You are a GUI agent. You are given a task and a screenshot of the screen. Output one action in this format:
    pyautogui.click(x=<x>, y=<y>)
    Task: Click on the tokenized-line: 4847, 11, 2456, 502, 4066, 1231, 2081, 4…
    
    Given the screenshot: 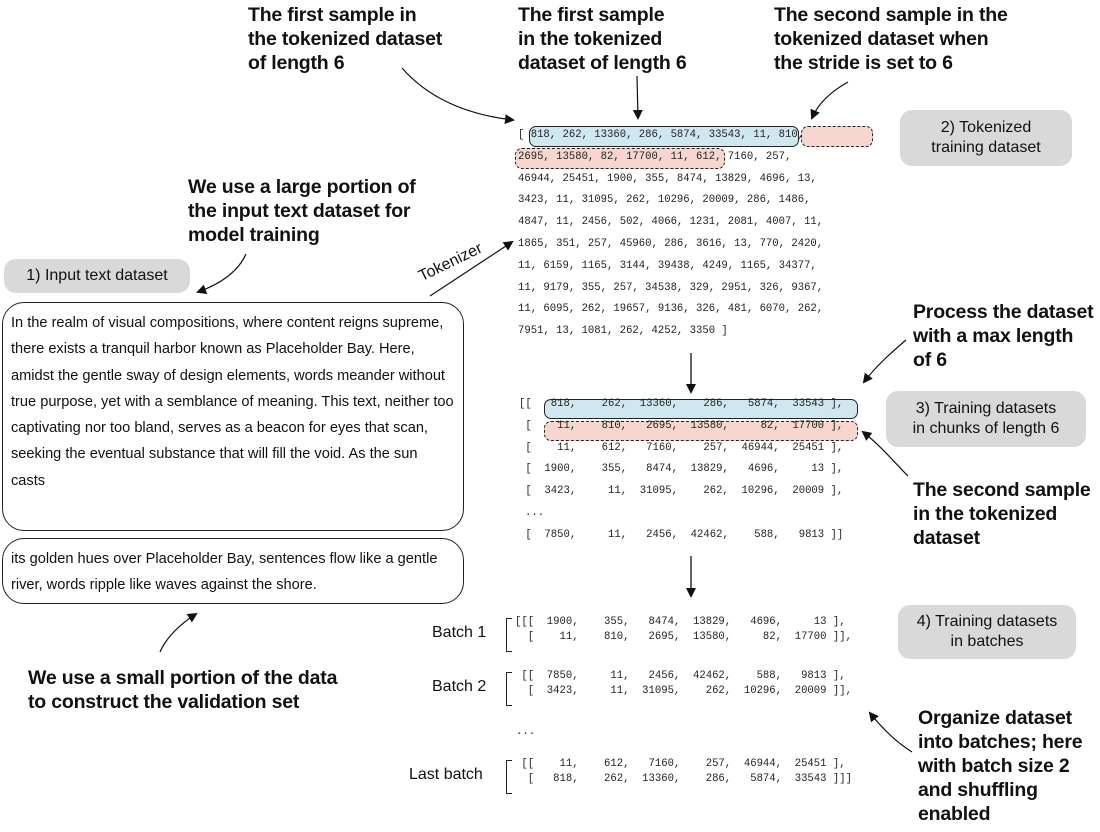 What is the action you would take?
    pyautogui.click(x=671, y=222)
    